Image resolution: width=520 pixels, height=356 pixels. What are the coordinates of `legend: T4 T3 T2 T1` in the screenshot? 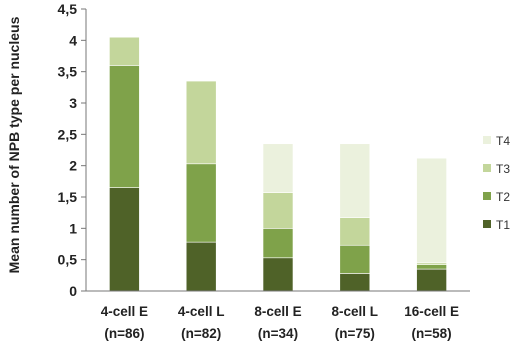 It's located at (496, 183).